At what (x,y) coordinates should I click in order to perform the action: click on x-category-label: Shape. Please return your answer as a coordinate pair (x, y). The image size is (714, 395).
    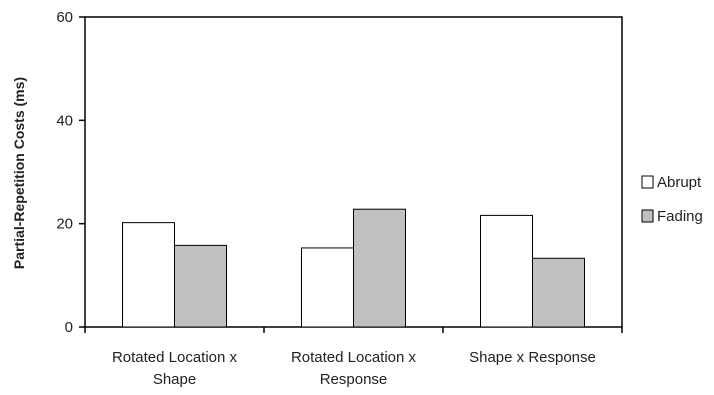
    Looking at the image, I should click on (174, 379).